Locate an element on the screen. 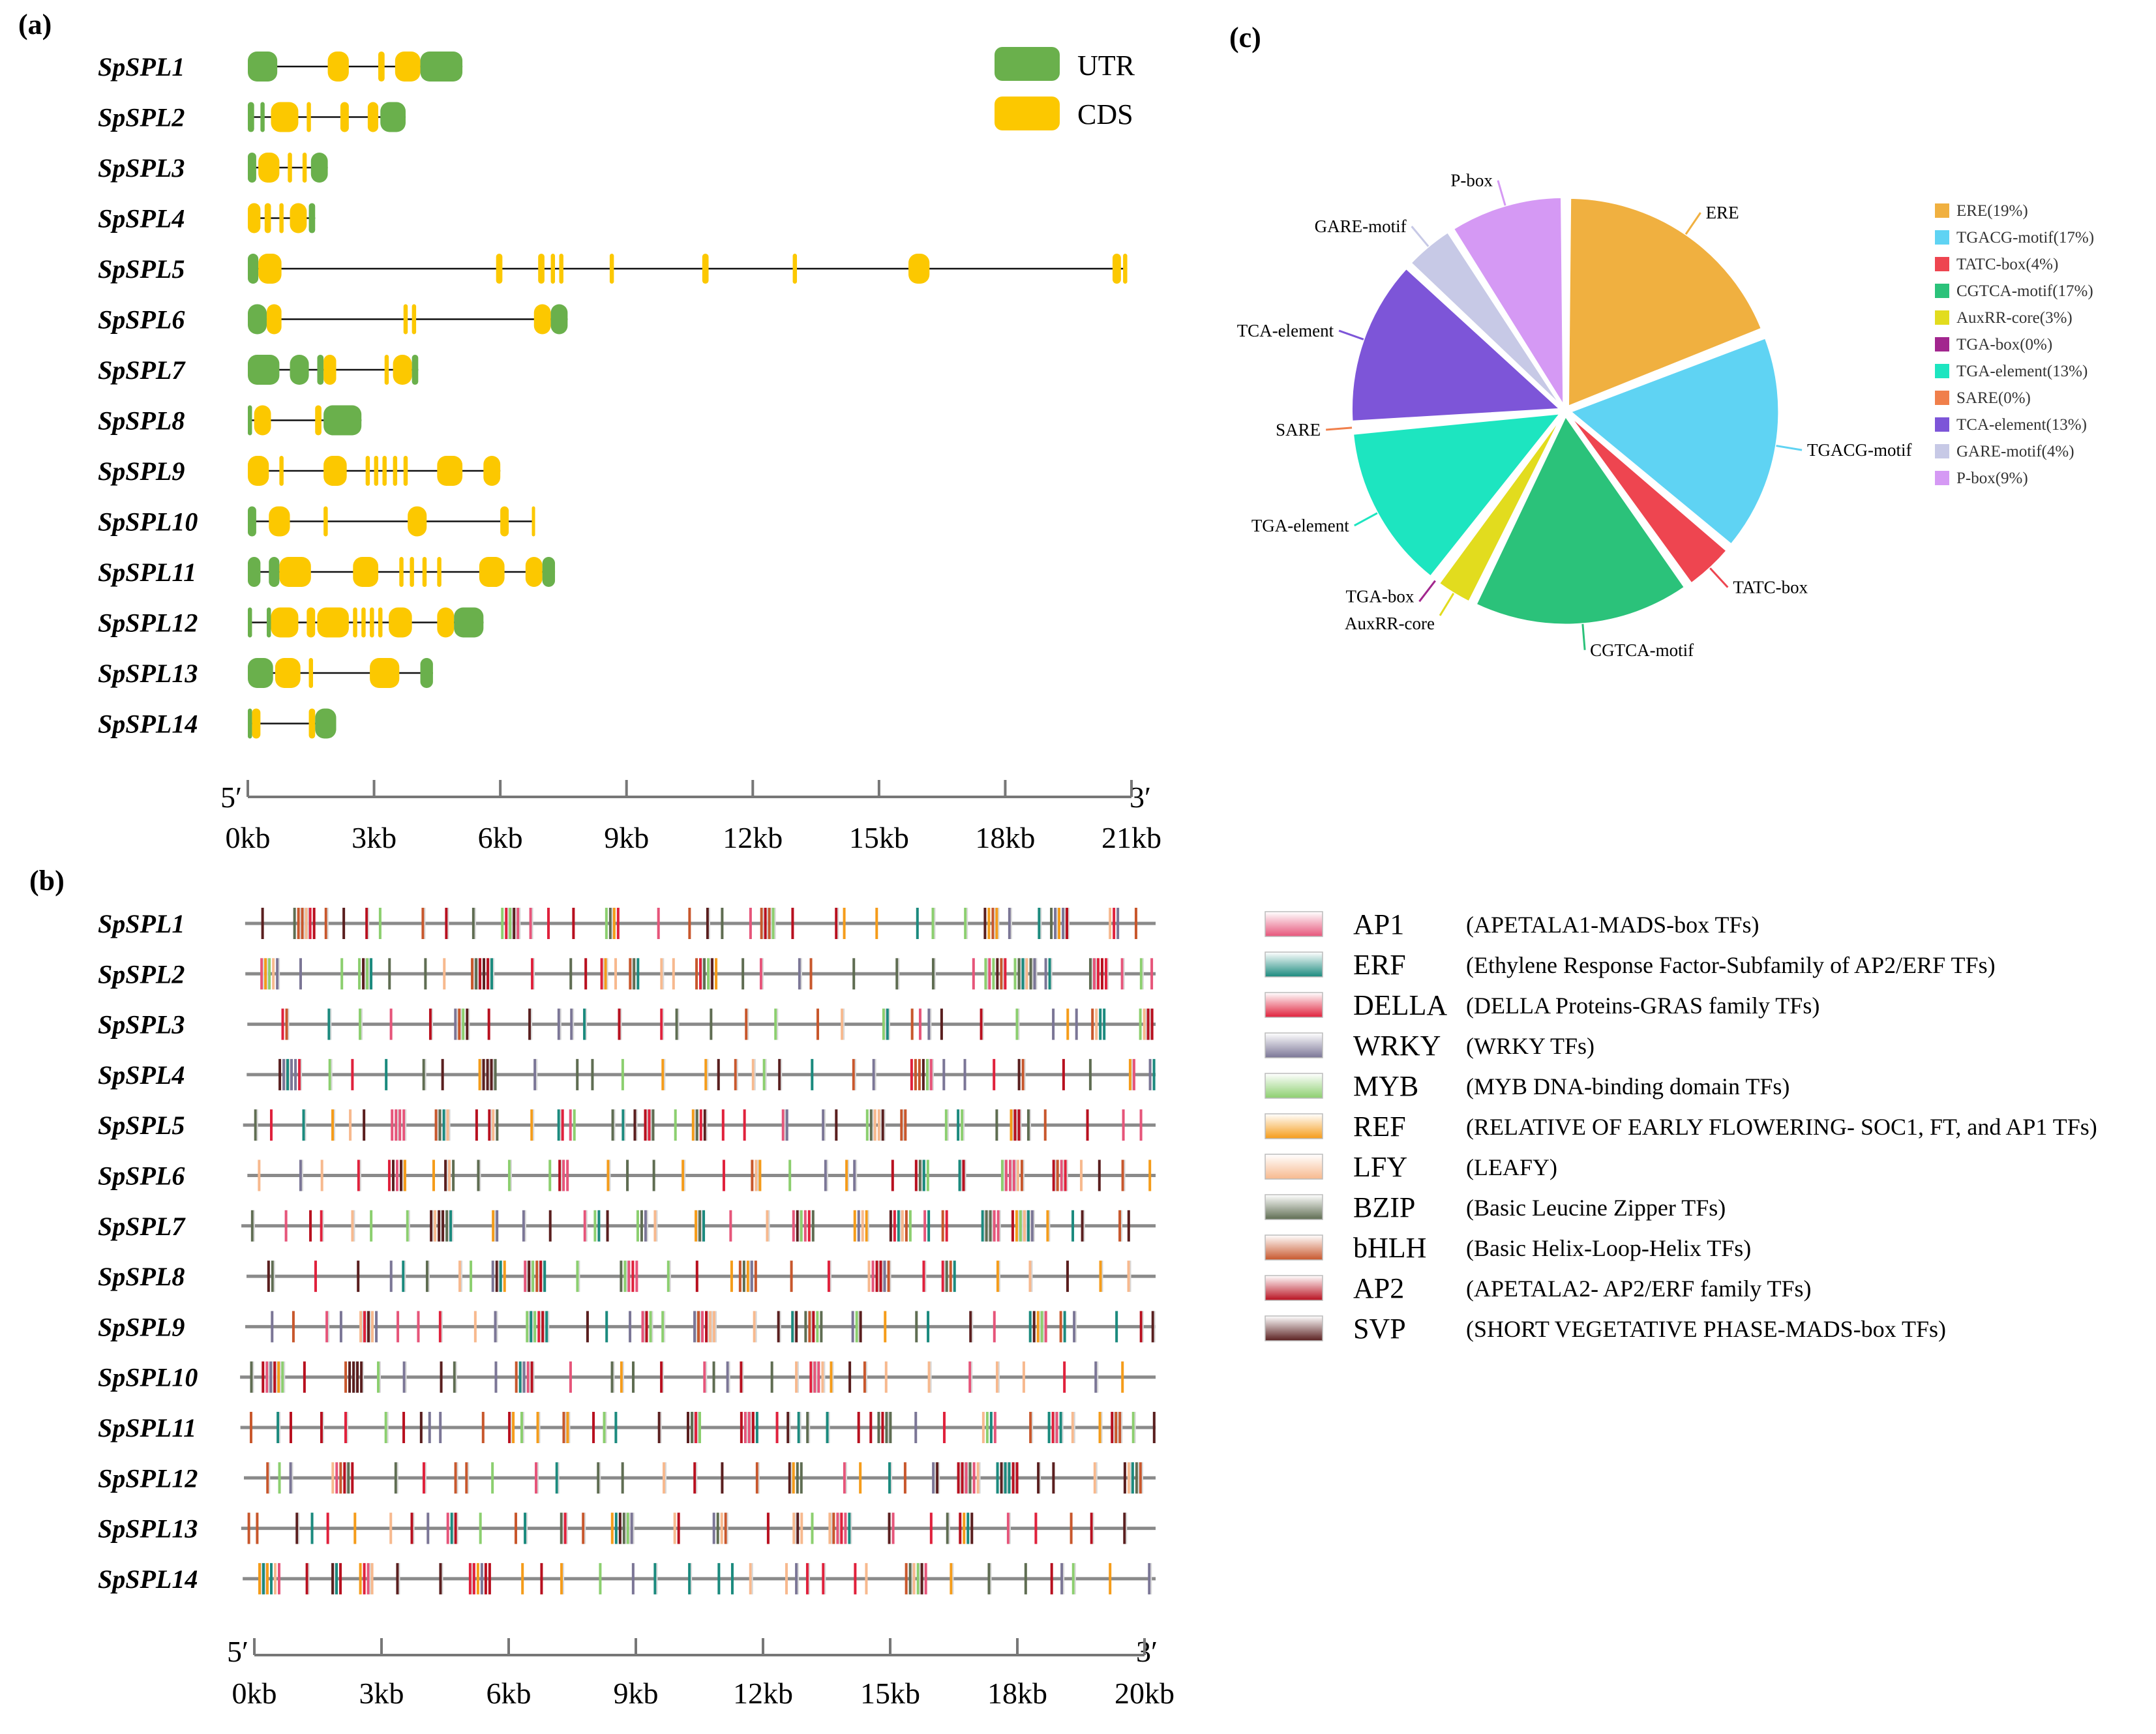 This screenshot has width=2156, height=1734. pie-leader-line is located at coordinates (1420, 236).